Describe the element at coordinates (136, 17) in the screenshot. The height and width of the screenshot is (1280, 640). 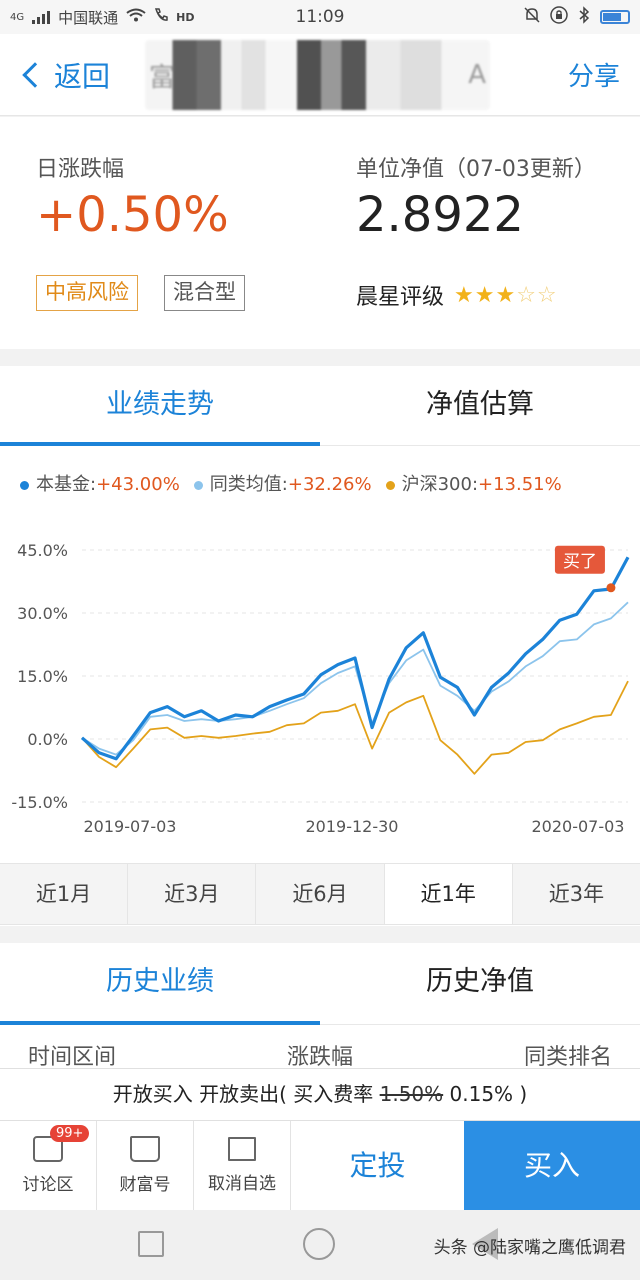
I see `wifi-icon` at that location.